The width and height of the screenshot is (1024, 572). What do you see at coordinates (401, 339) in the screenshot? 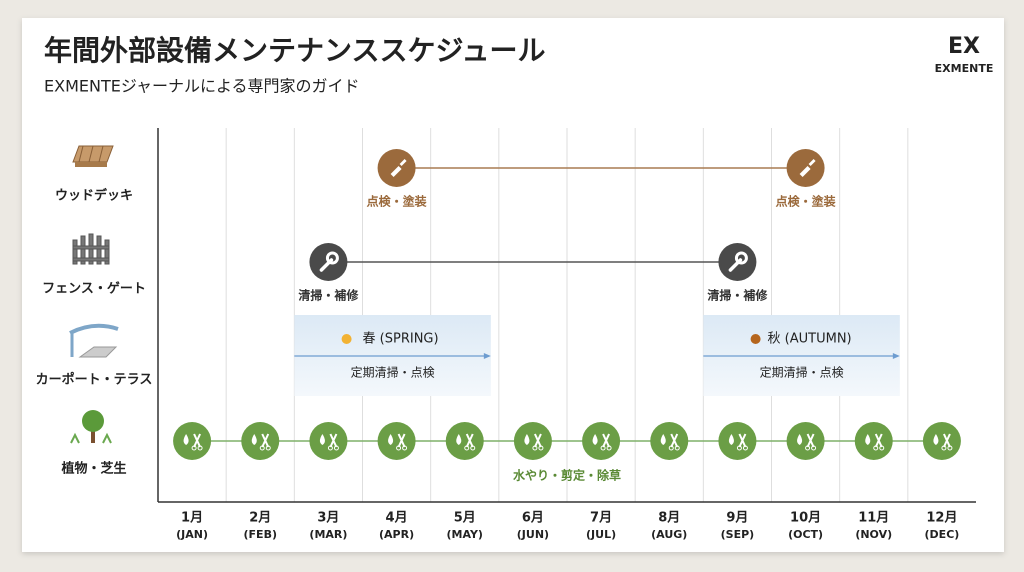
I see `season-name: 春 (SPRING)` at bounding box center [401, 339].